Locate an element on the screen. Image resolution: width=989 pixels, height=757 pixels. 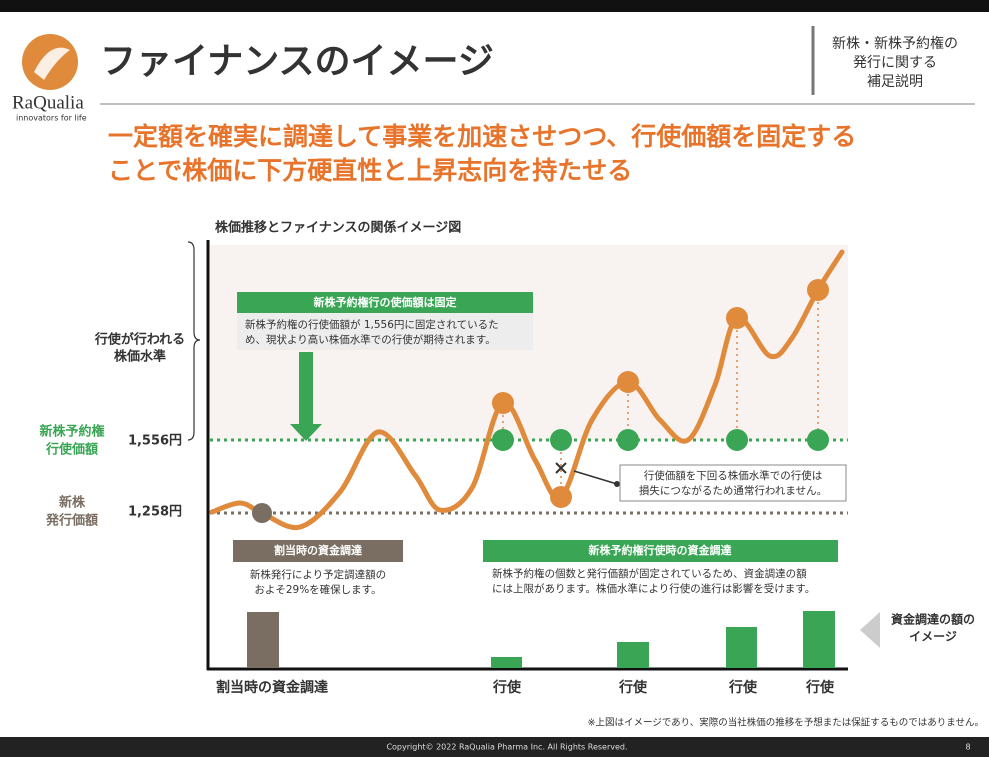
exercise-box-text: には上限があります。株価水準により行使の進行は影響を受けます。 is located at coordinates (653, 588).